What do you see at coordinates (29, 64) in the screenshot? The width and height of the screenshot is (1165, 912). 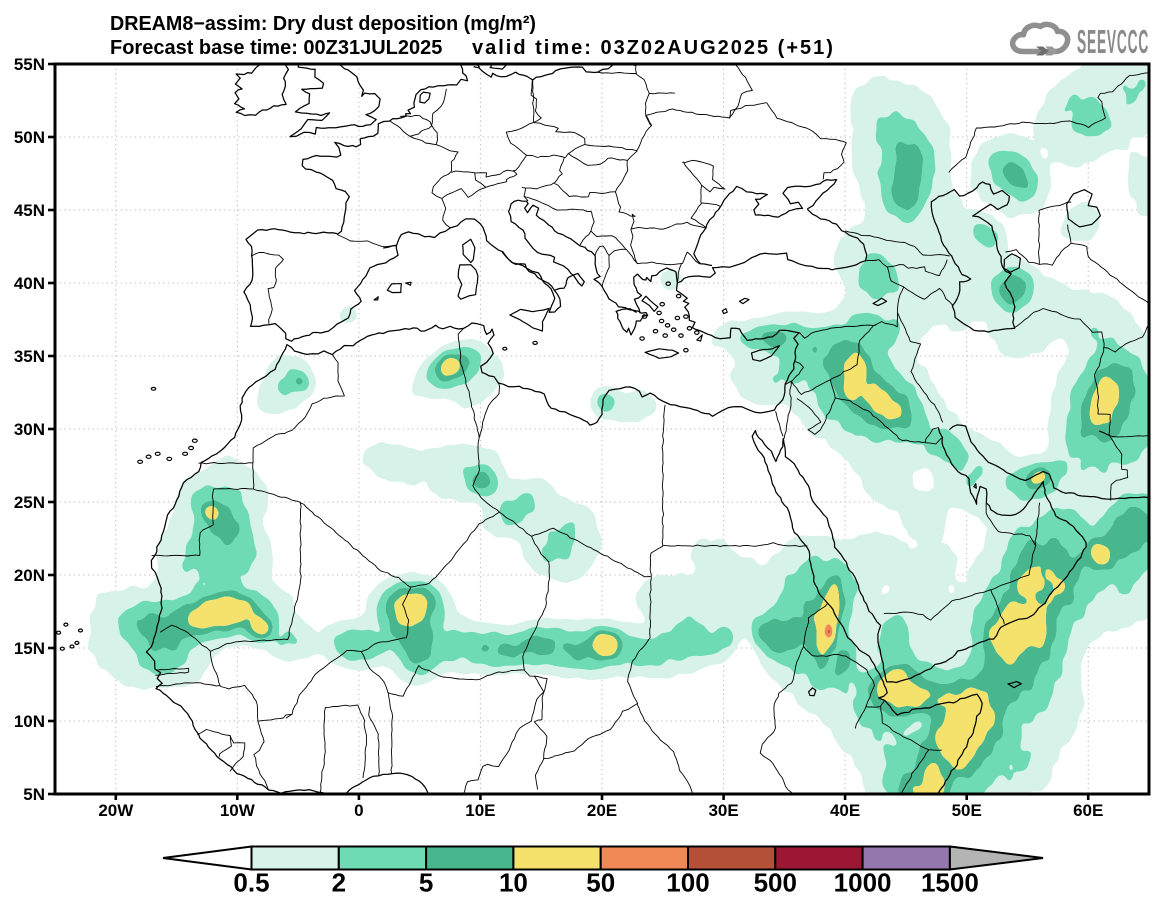 I see `svg-text: 55N` at bounding box center [29, 64].